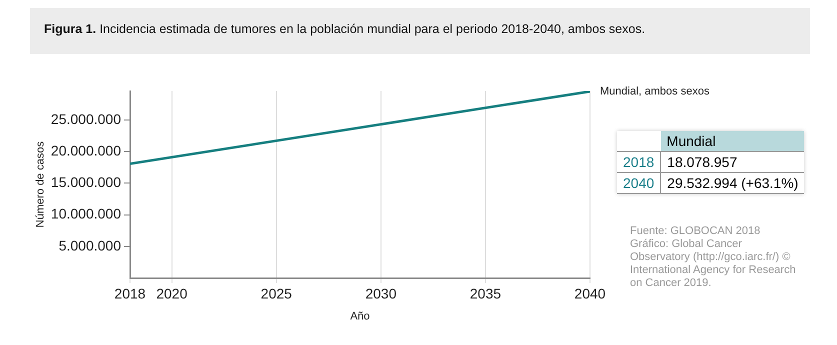 The image size is (837, 345). Describe the element at coordinates (655, 91) in the screenshot. I see `series-label: Mundial, ambos sexos` at that location.